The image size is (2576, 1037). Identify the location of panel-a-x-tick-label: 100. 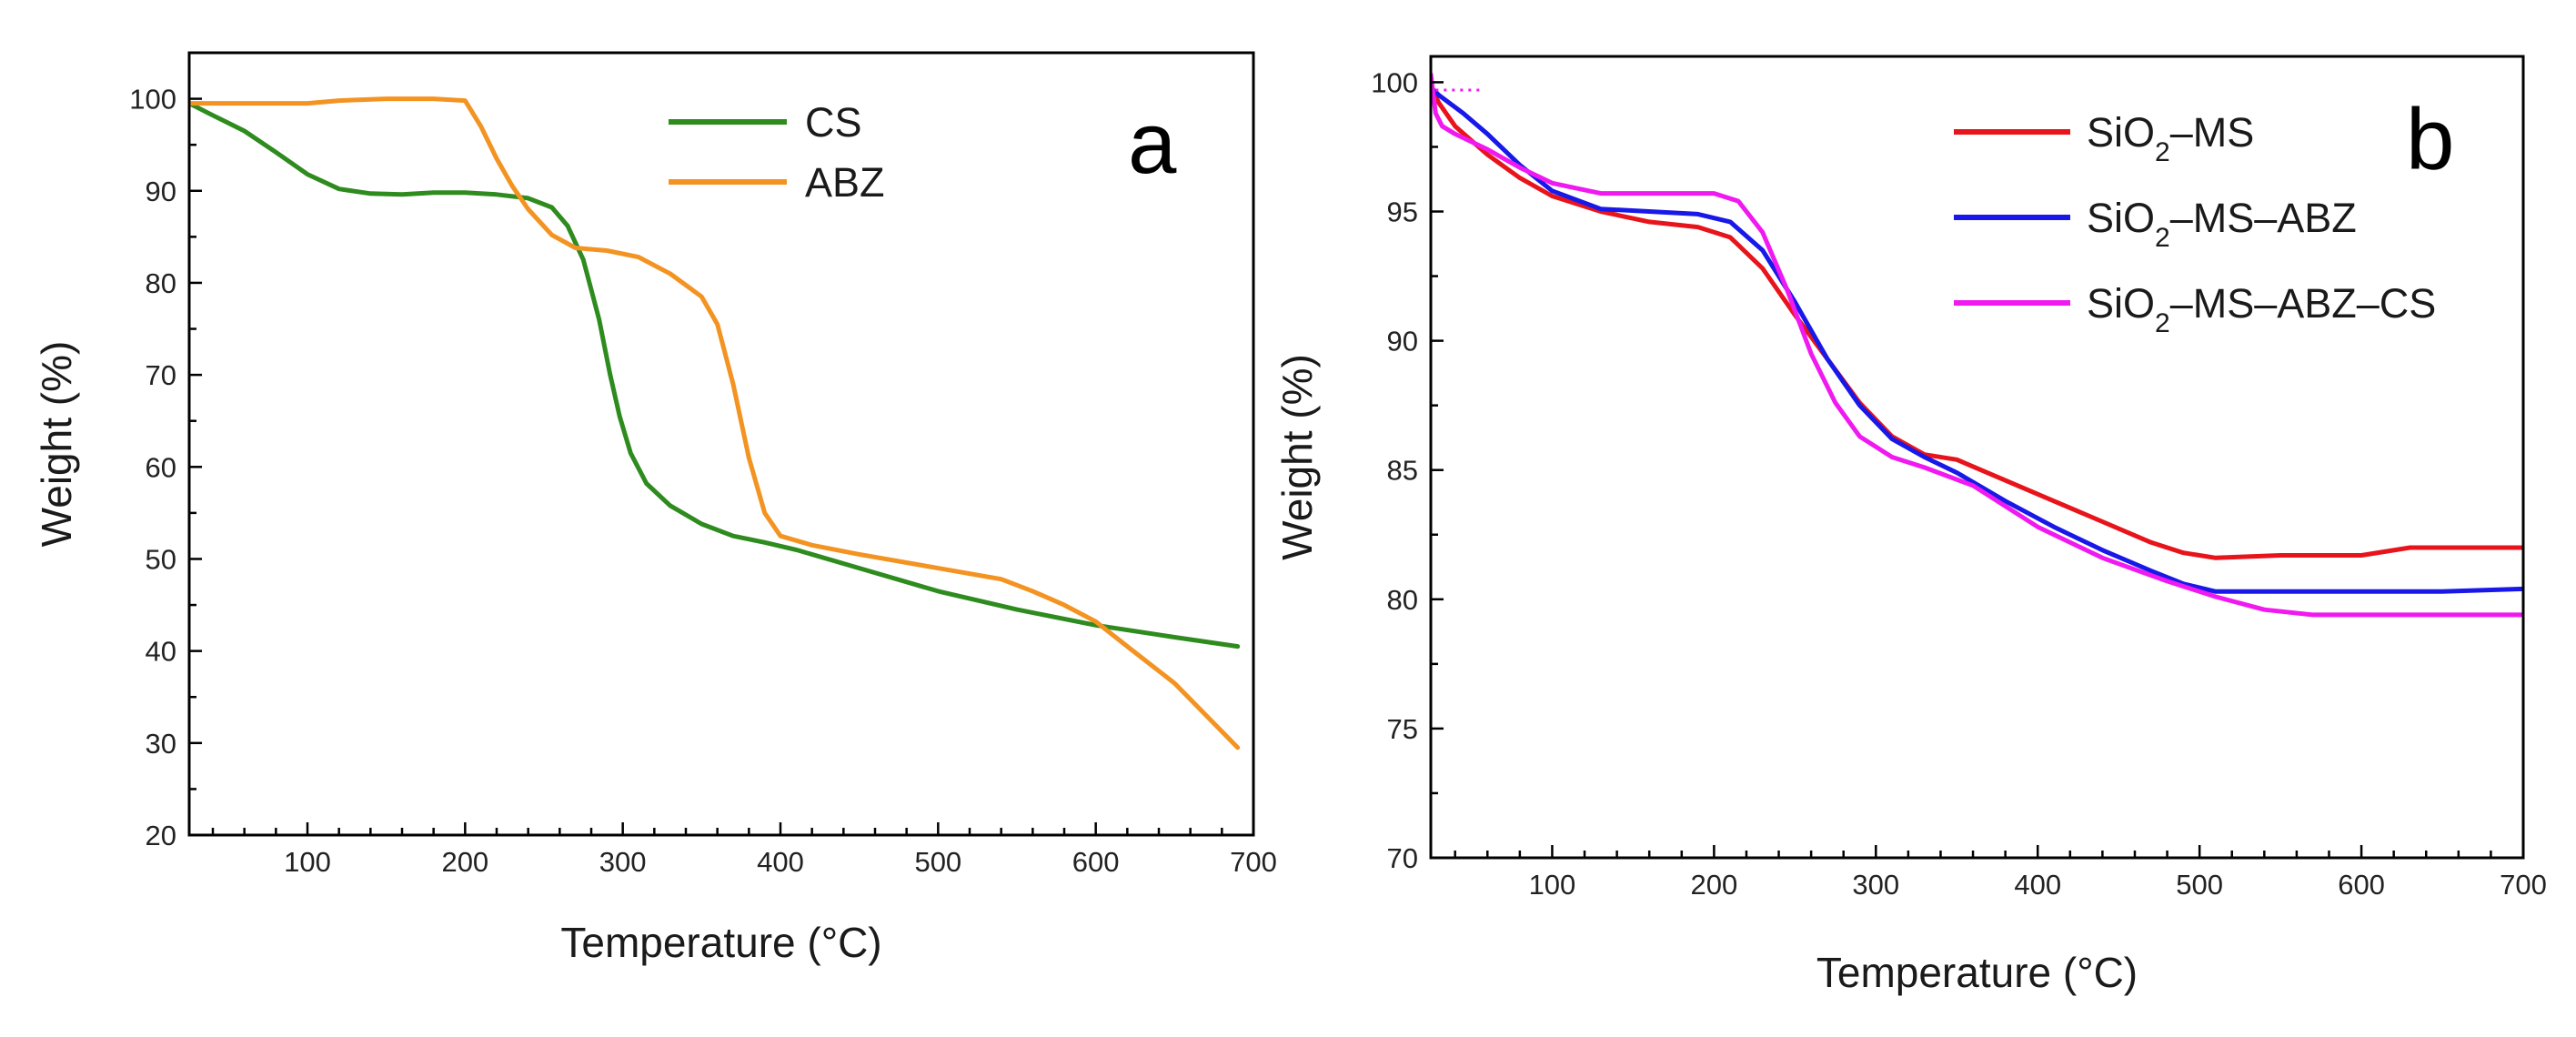
(307, 862).